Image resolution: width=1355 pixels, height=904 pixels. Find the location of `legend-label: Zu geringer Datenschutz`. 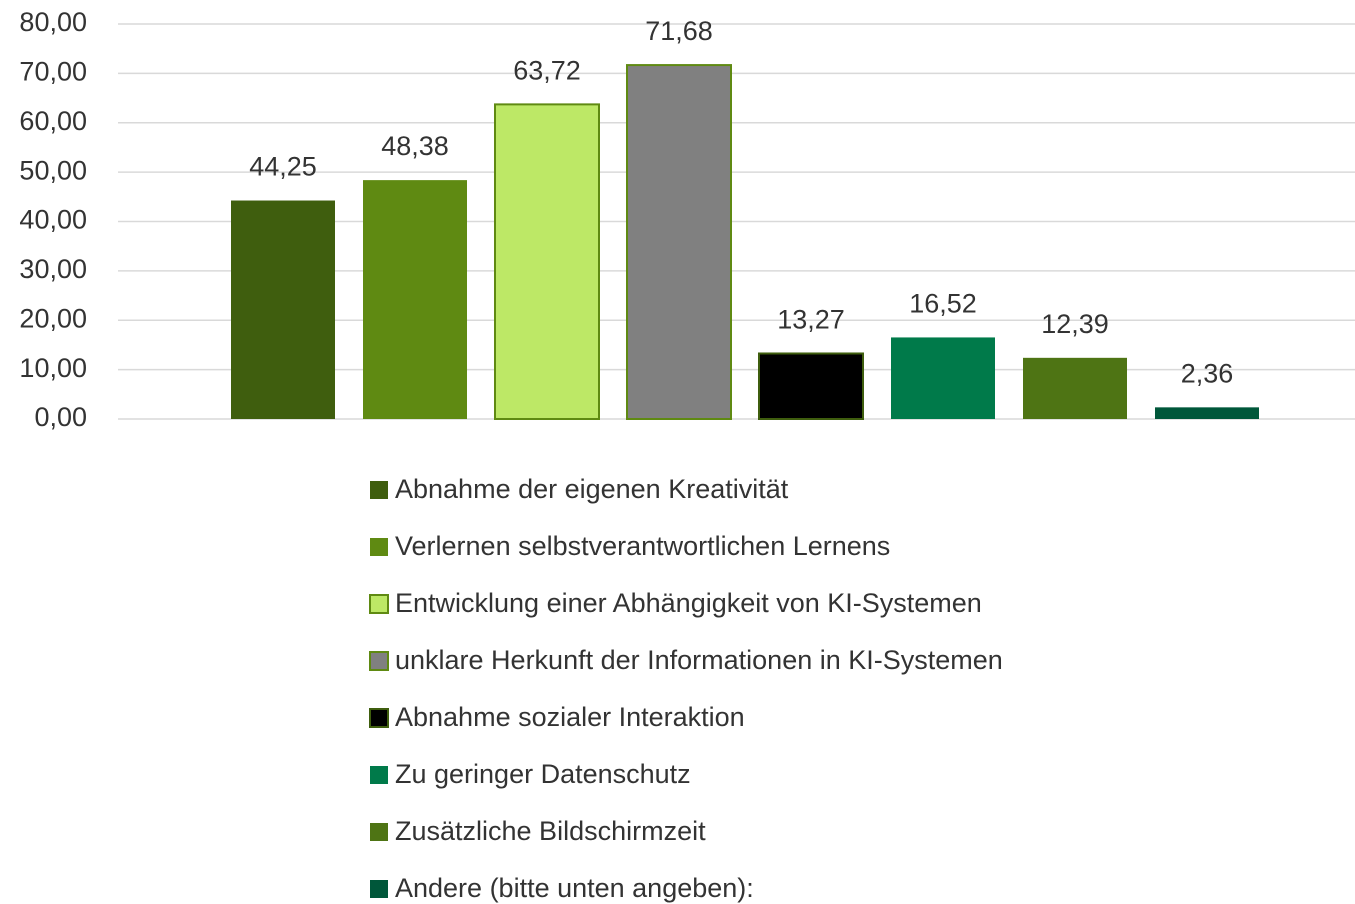

legend-label: Zu geringer Datenschutz is located at coordinates (543, 774).